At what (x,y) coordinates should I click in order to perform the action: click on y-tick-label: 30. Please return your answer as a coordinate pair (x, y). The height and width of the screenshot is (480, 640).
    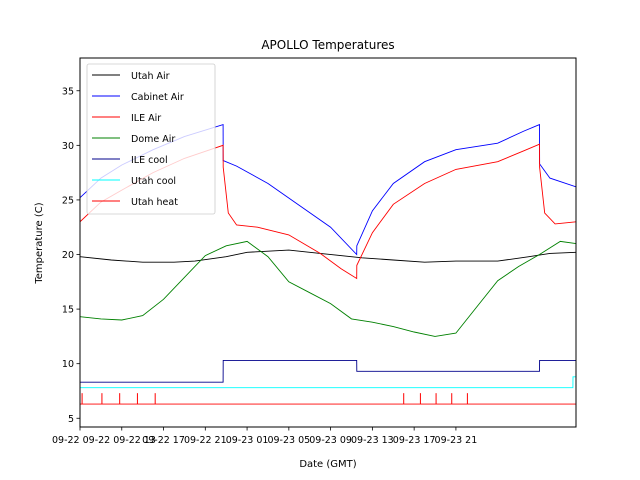
    Looking at the image, I should click on (68, 146).